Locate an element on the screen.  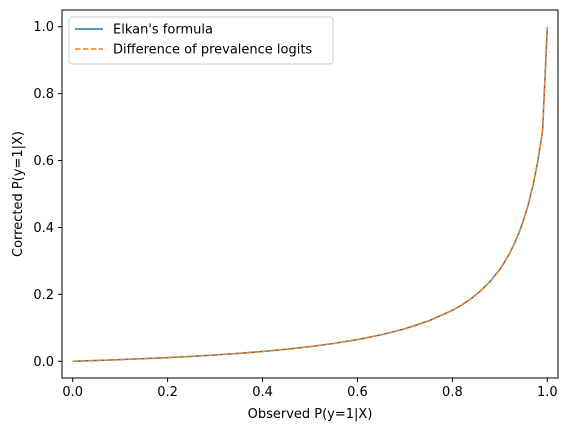
y-axis-label: Corrected P(y=1|X) is located at coordinates (18, 194).